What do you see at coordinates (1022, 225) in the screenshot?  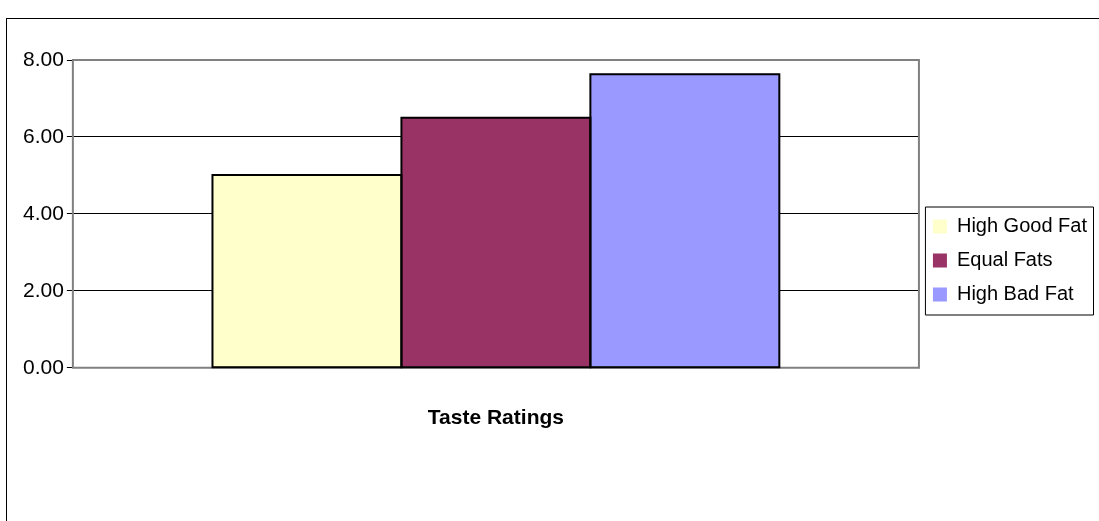 I see `legend-label: High Good Fat` at bounding box center [1022, 225].